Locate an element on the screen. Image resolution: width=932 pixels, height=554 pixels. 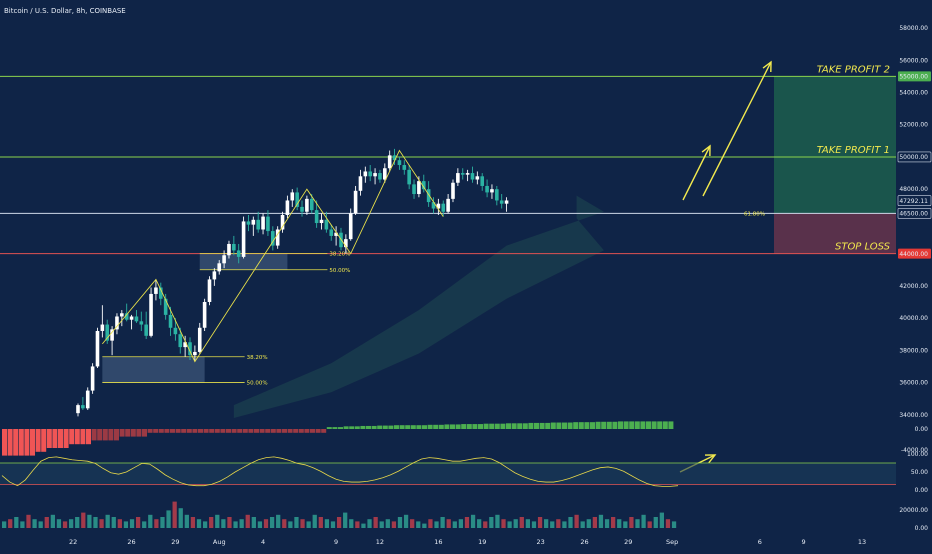
profit-zone is located at coordinates (835, 145).